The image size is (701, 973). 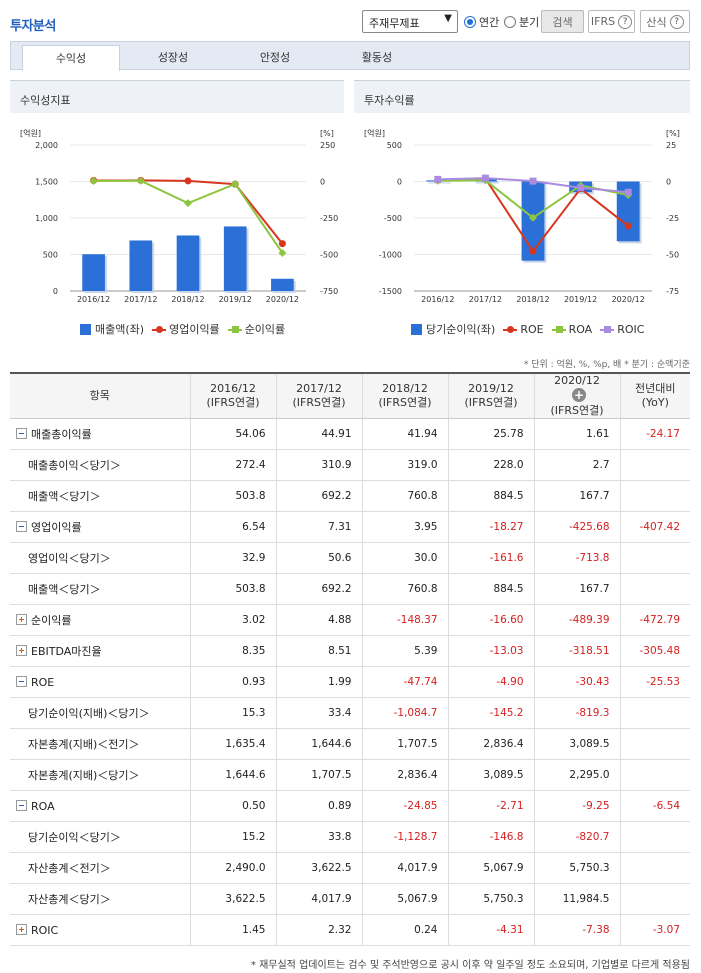 What do you see at coordinates (668, 182) in the screenshot?
I see `y-right-tick: 0` at bounding box center [668, 182].